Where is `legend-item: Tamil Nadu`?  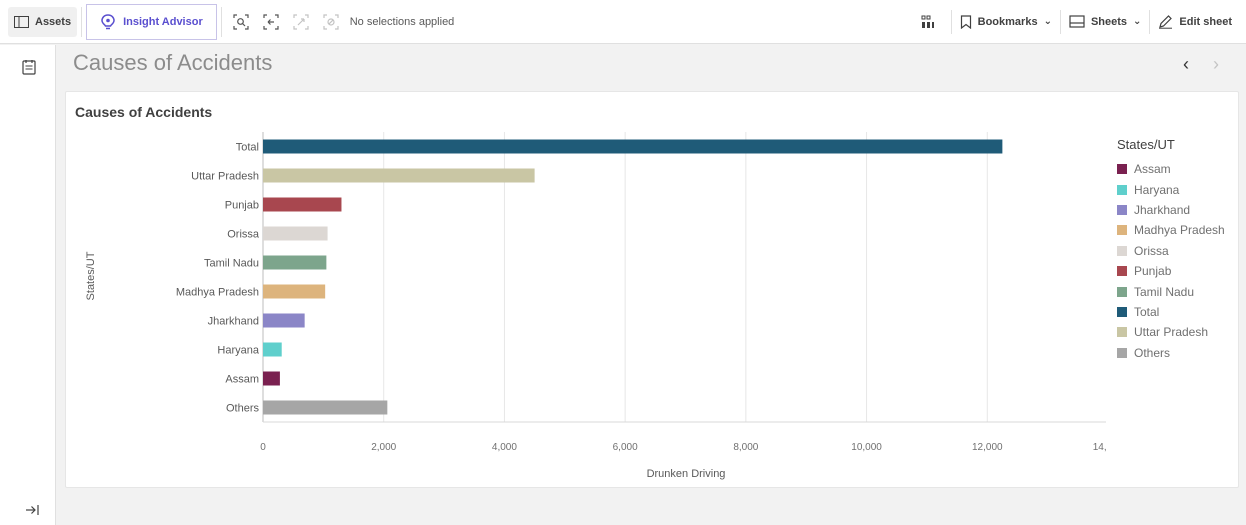 legend-item: Tamil Nadu is located at coordinates (1177, 291).